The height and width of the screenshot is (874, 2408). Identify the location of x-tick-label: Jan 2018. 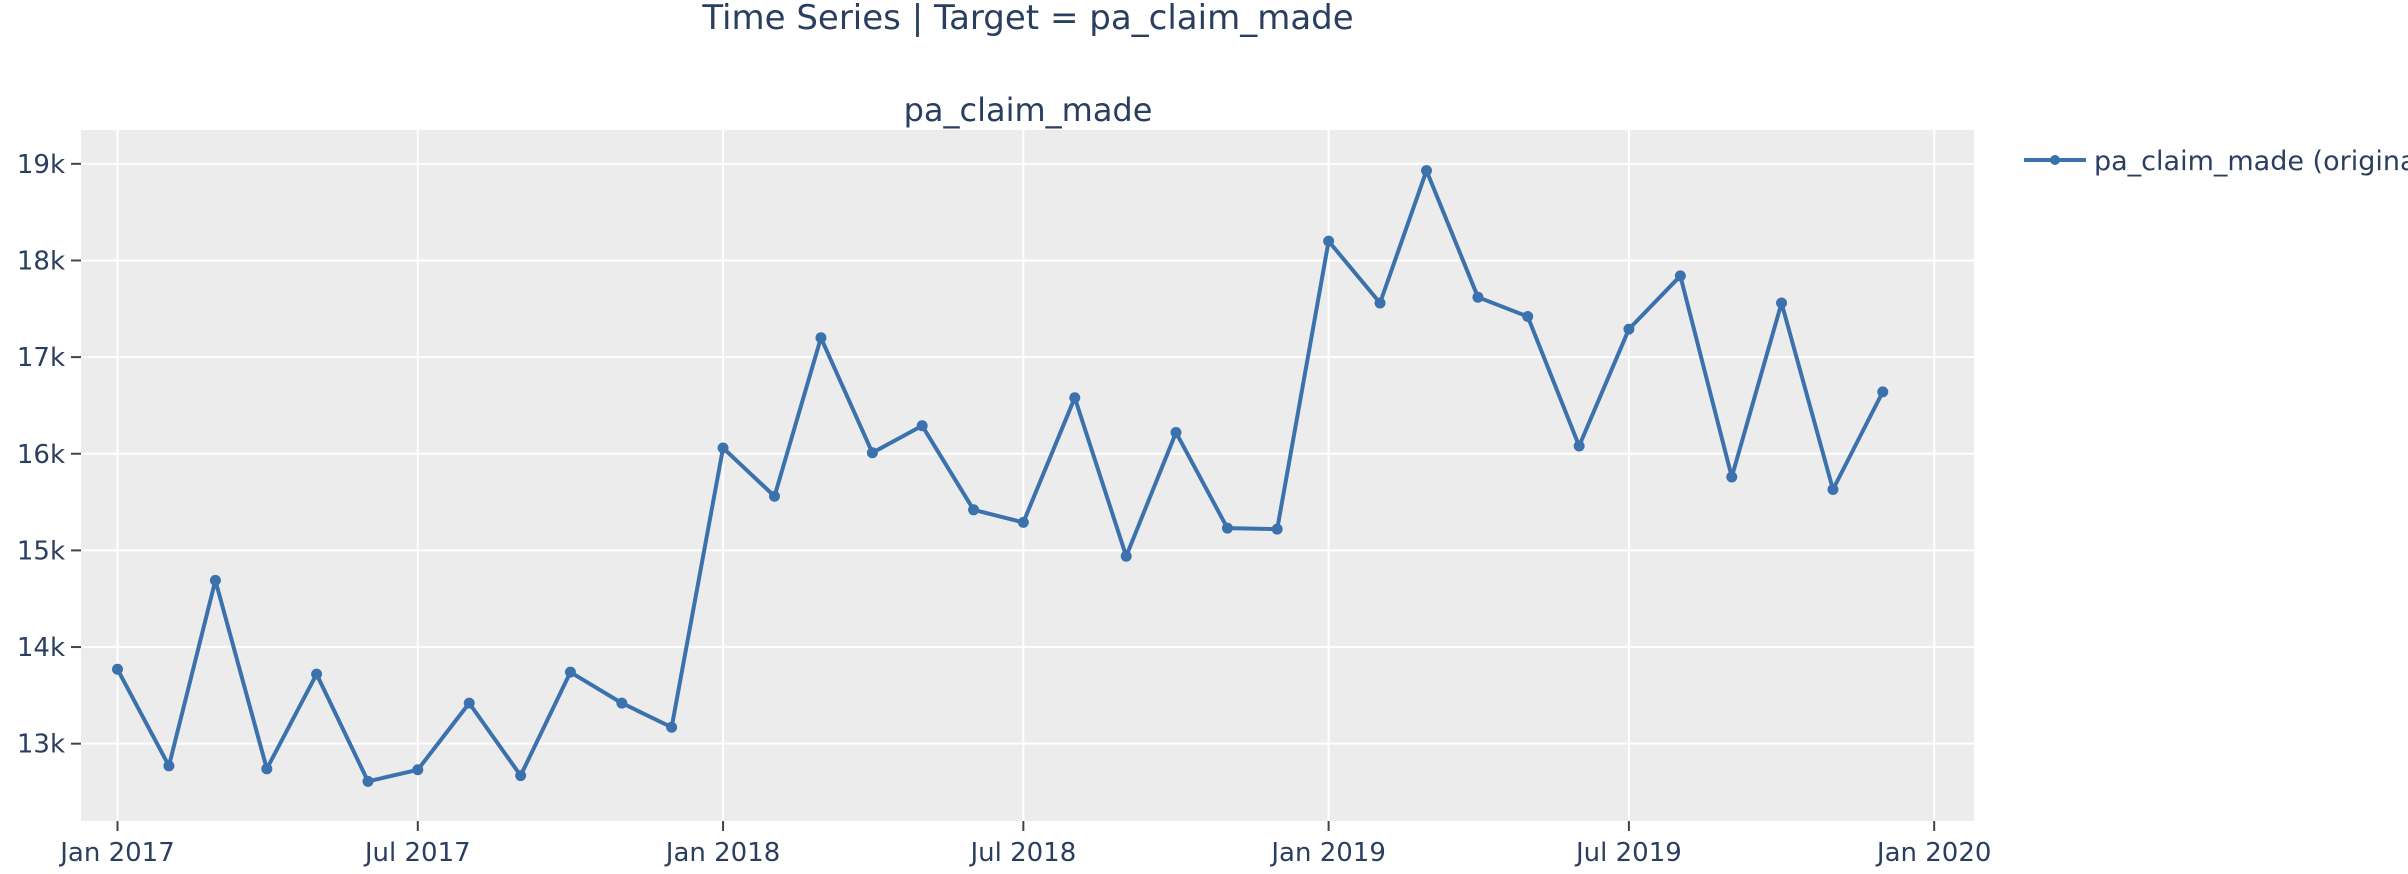
(722, 853).